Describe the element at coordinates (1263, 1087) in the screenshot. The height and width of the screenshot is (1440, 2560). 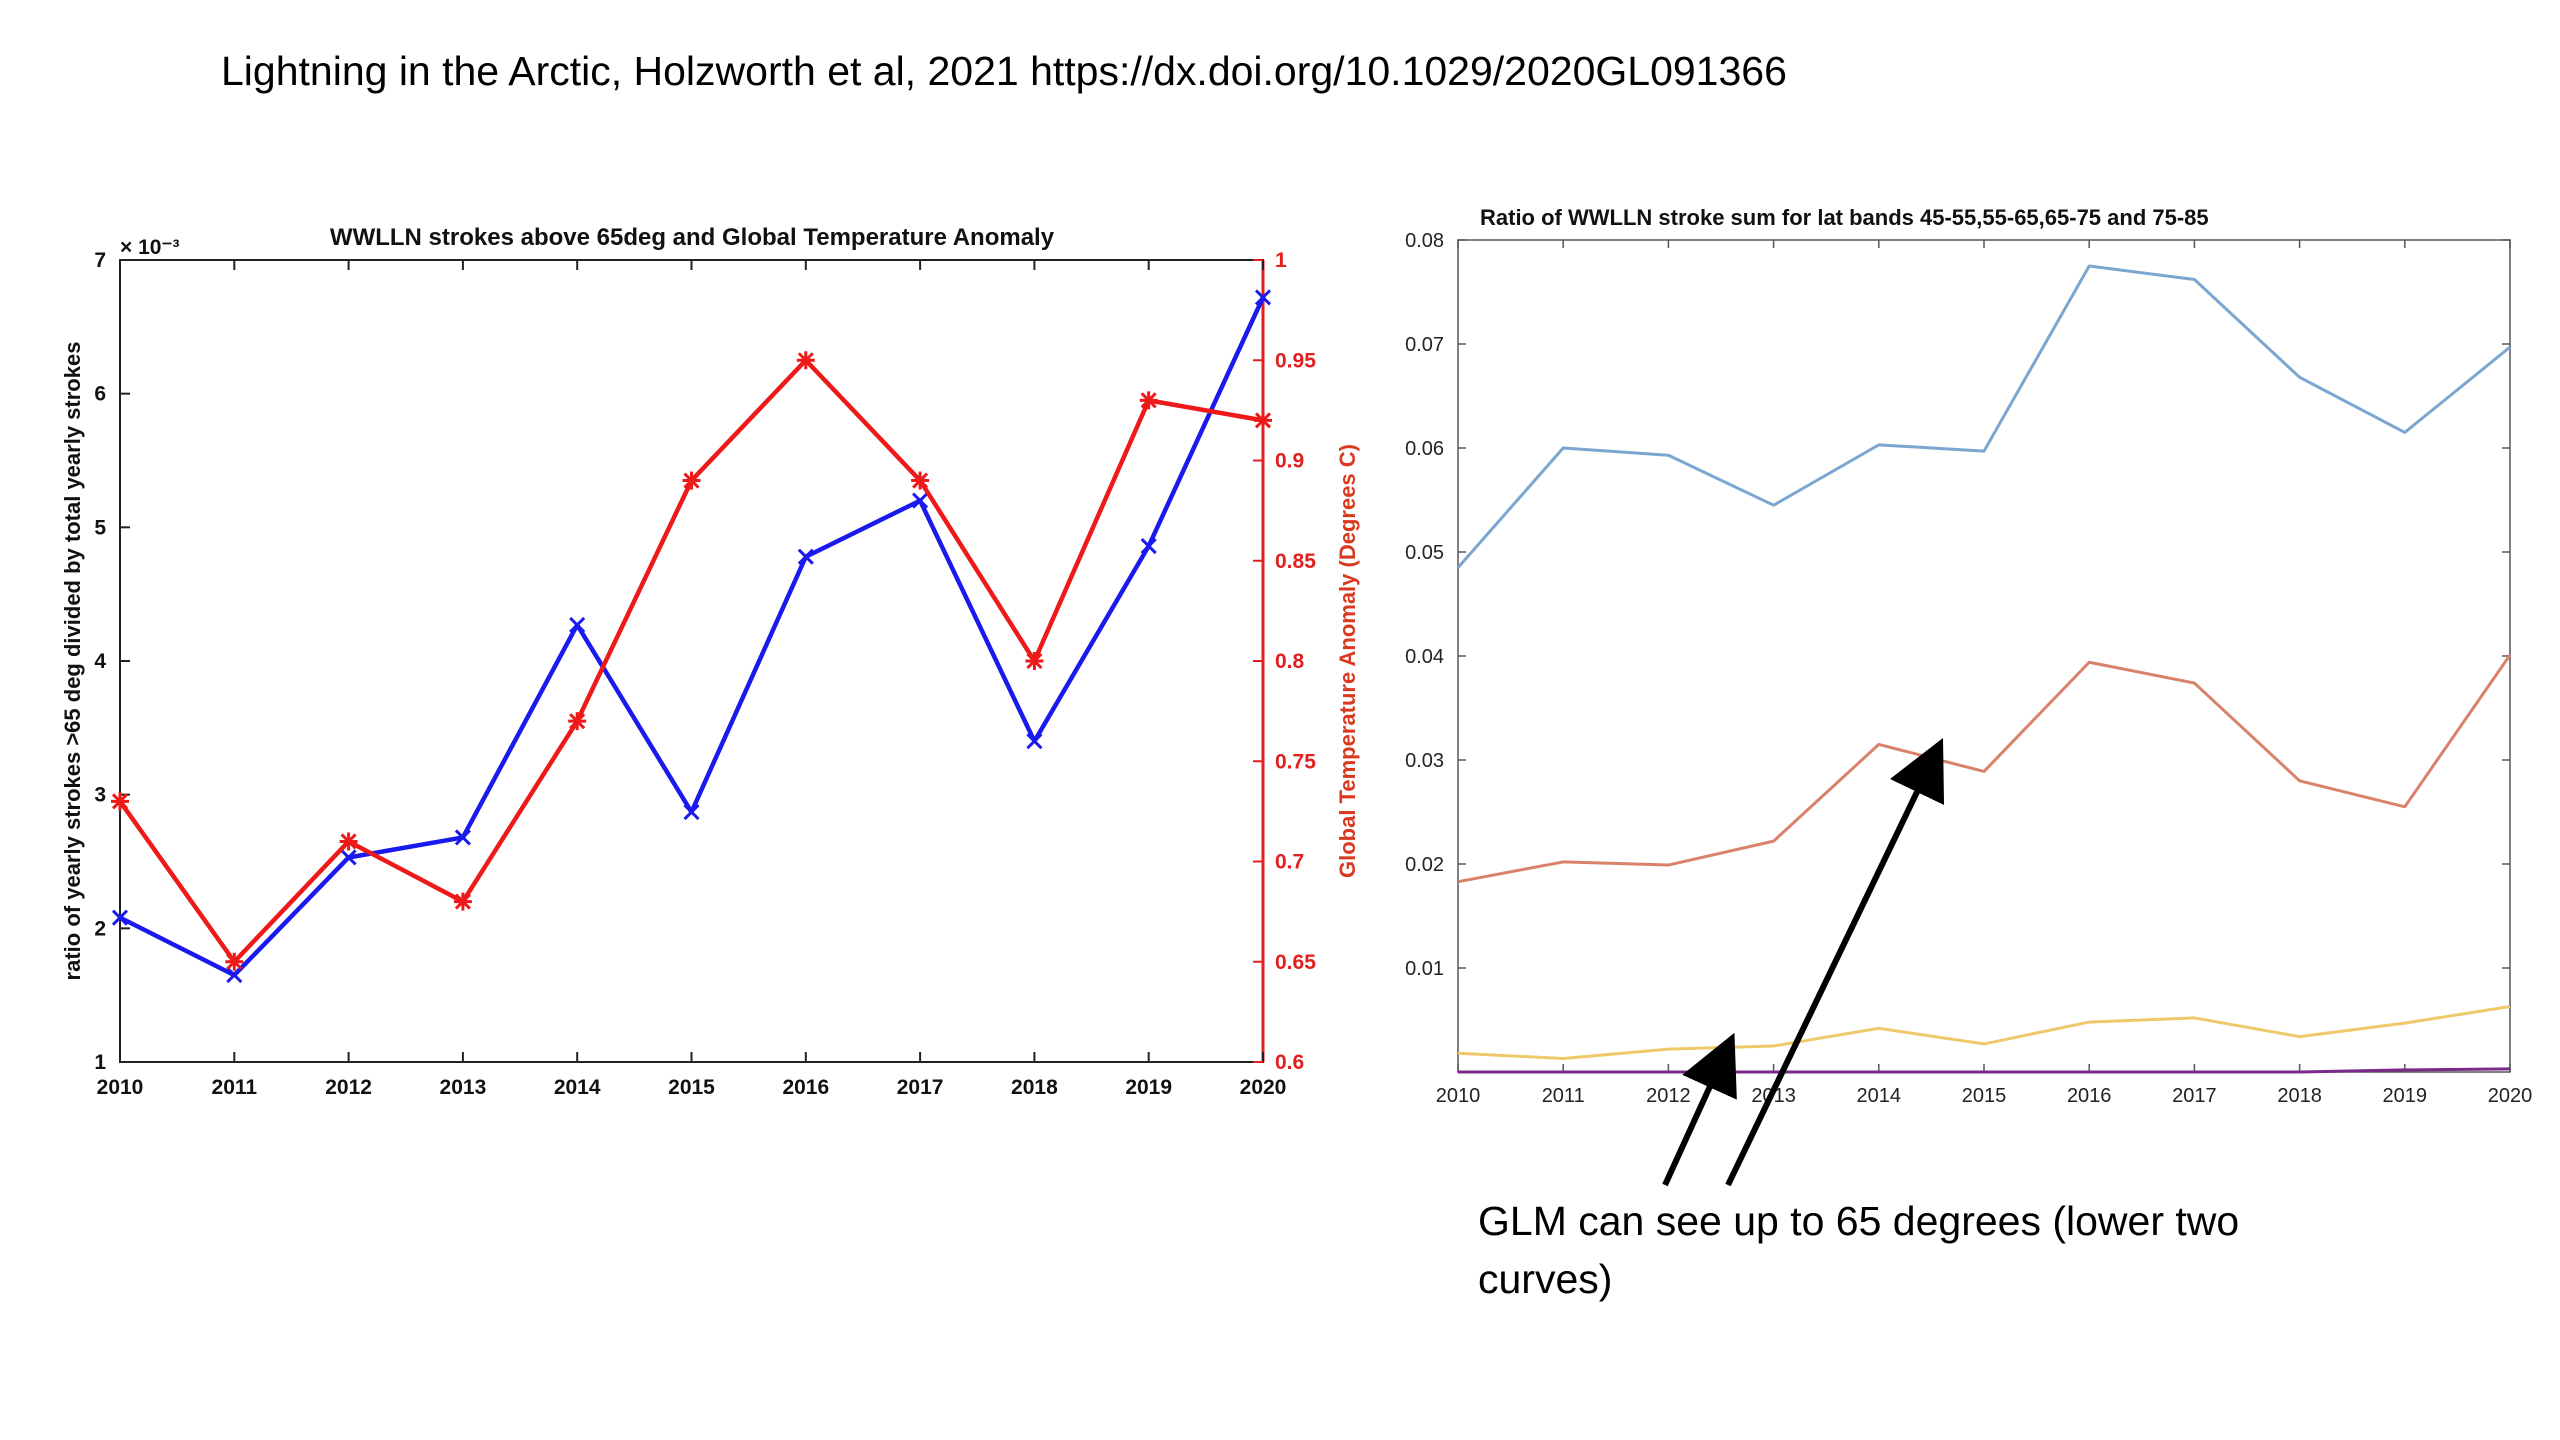
I see `left-x-tick-label: 2020` at that location.